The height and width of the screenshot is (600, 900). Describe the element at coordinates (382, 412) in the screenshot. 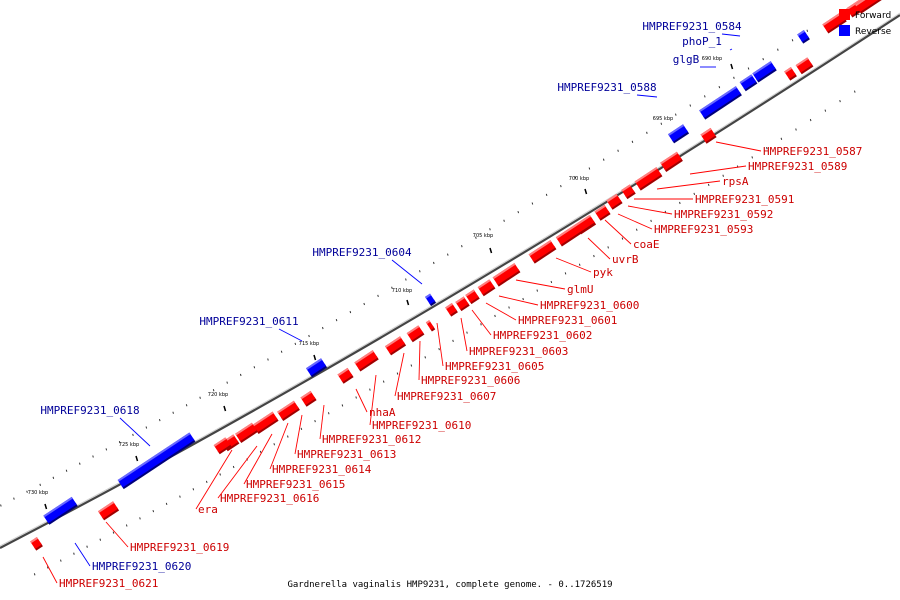

I see `gene-label: nhaA` at that location.